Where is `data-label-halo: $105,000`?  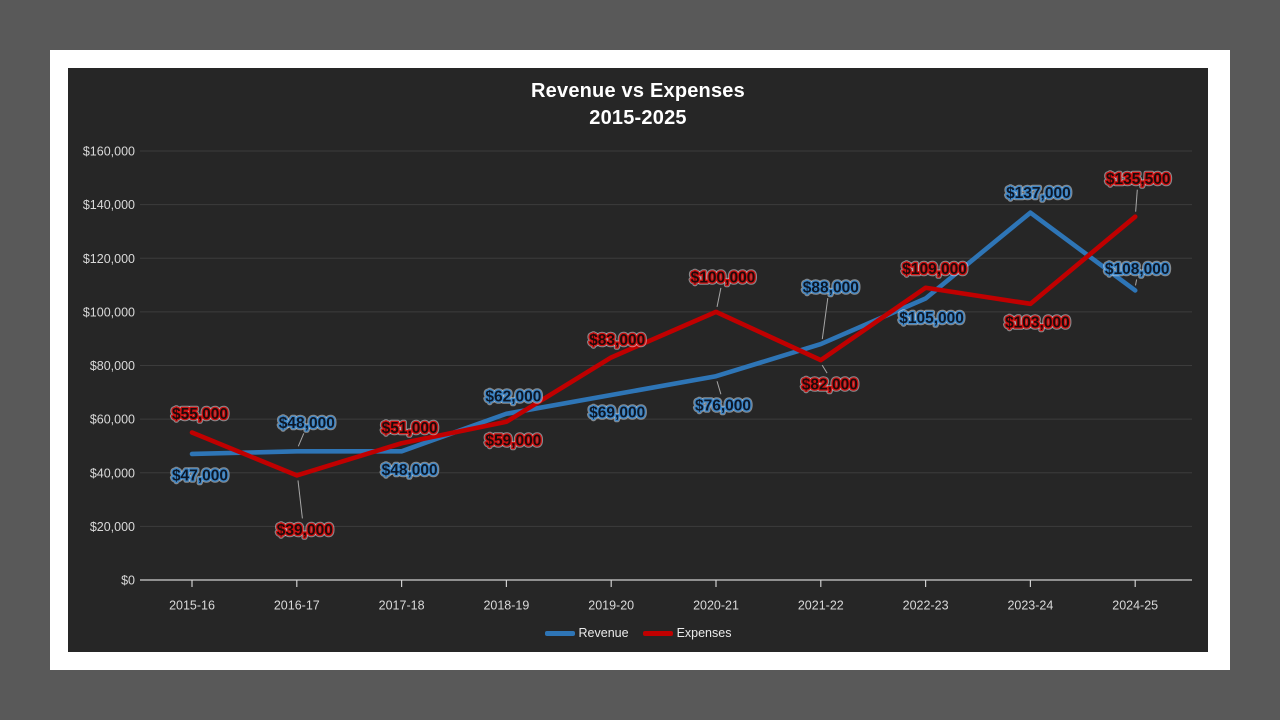
data-label-halo: $105,000 is located at coordinates (931, 318).